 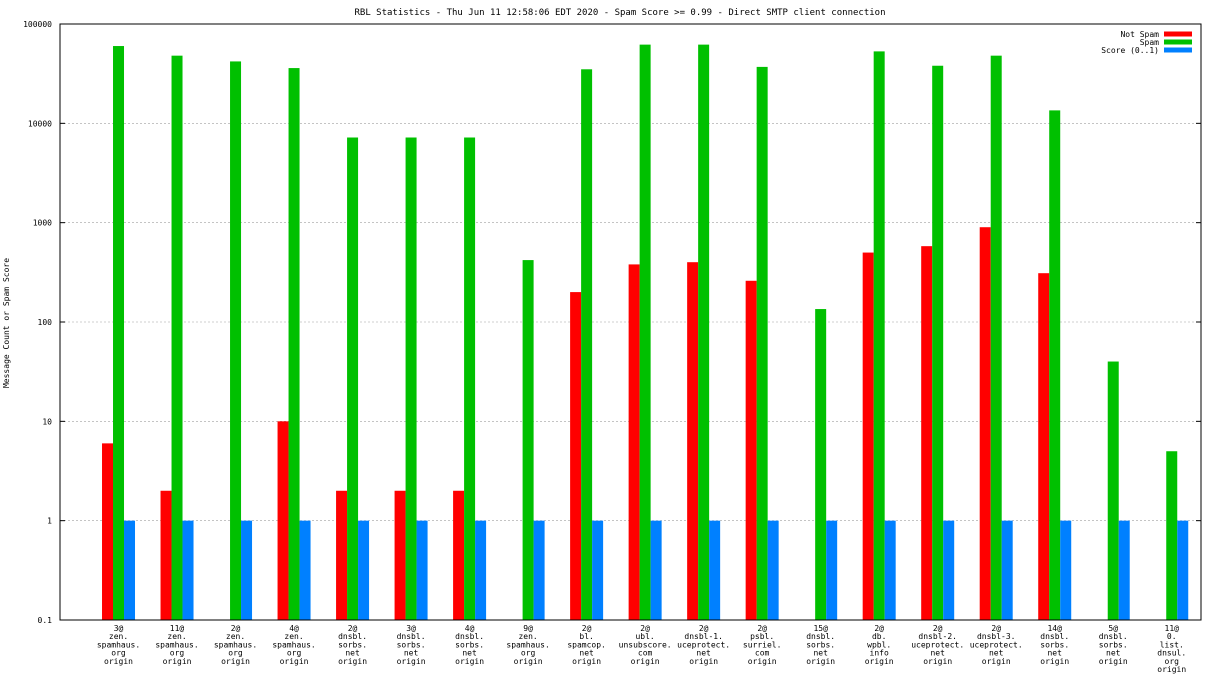 What do you see at coordinates (937, 636) in the screenshot?
I see `x-category-label-line: dnsbl-2.` at bounding box center [937, 636].